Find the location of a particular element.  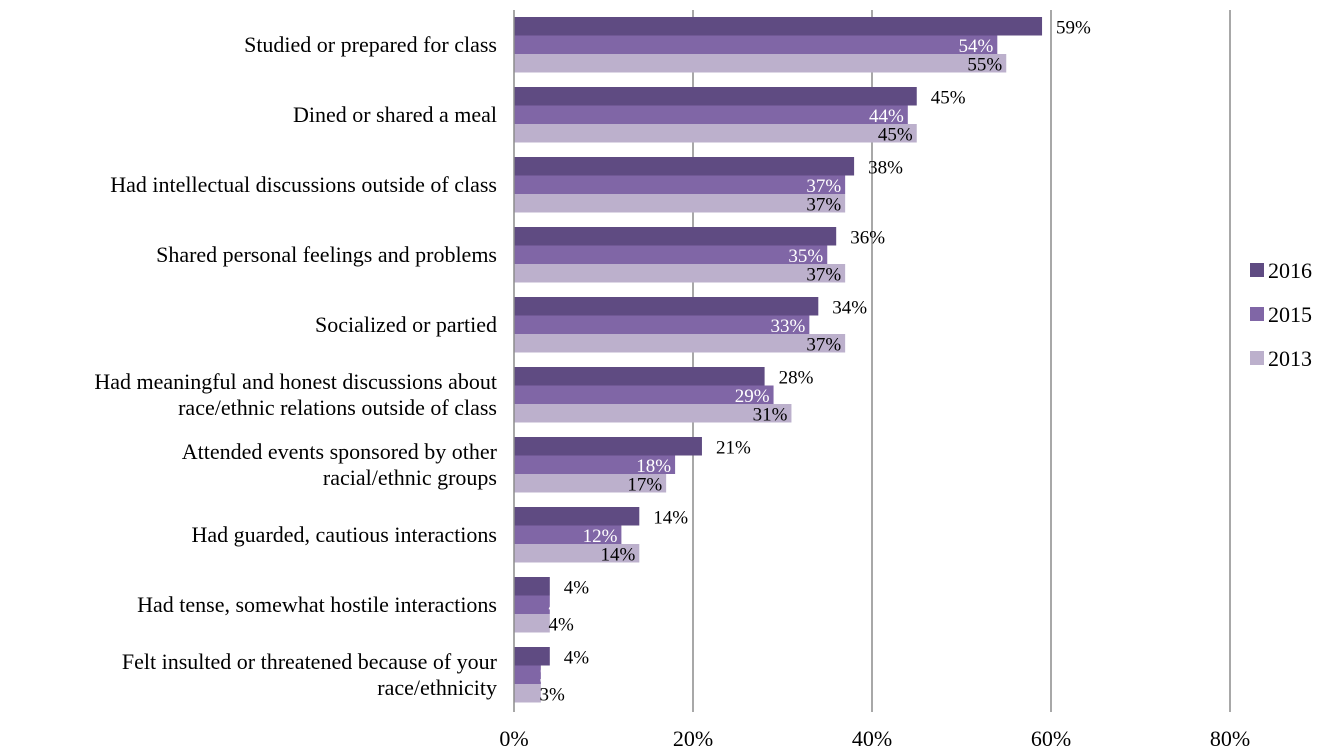

legend-swatch-2013 is located at coordinates (1257, 358).